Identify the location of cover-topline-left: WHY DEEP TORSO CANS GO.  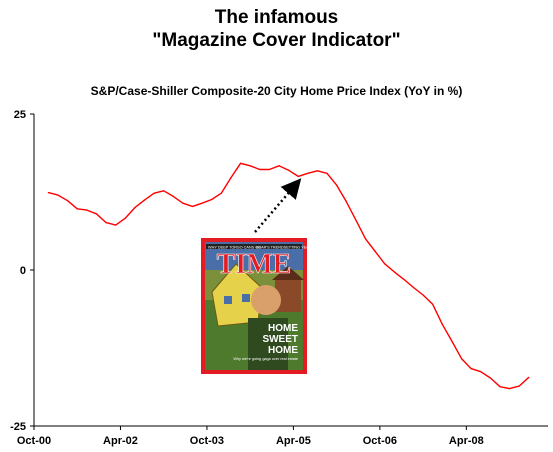
(234, 247).